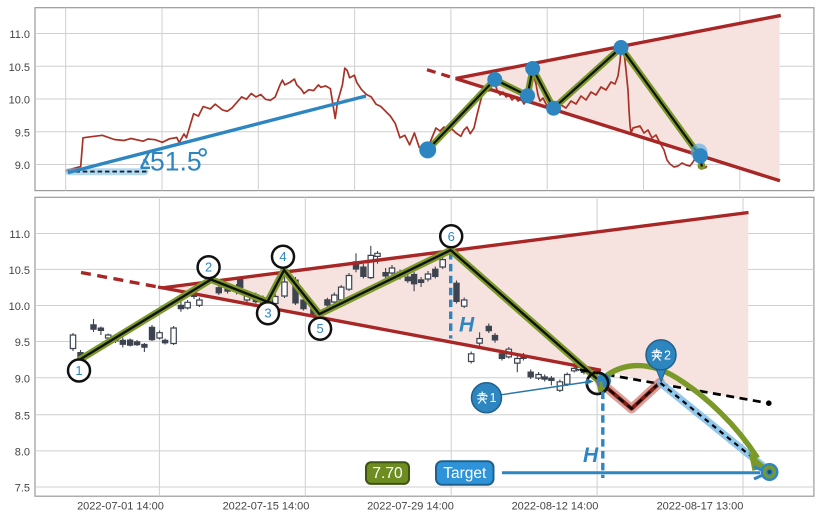 This screenshot has width=822, height=520. Describe the element at coordinates (555, 507) in the screenshot. I see `svg-text: 2022-08-12 14:00` at that location.